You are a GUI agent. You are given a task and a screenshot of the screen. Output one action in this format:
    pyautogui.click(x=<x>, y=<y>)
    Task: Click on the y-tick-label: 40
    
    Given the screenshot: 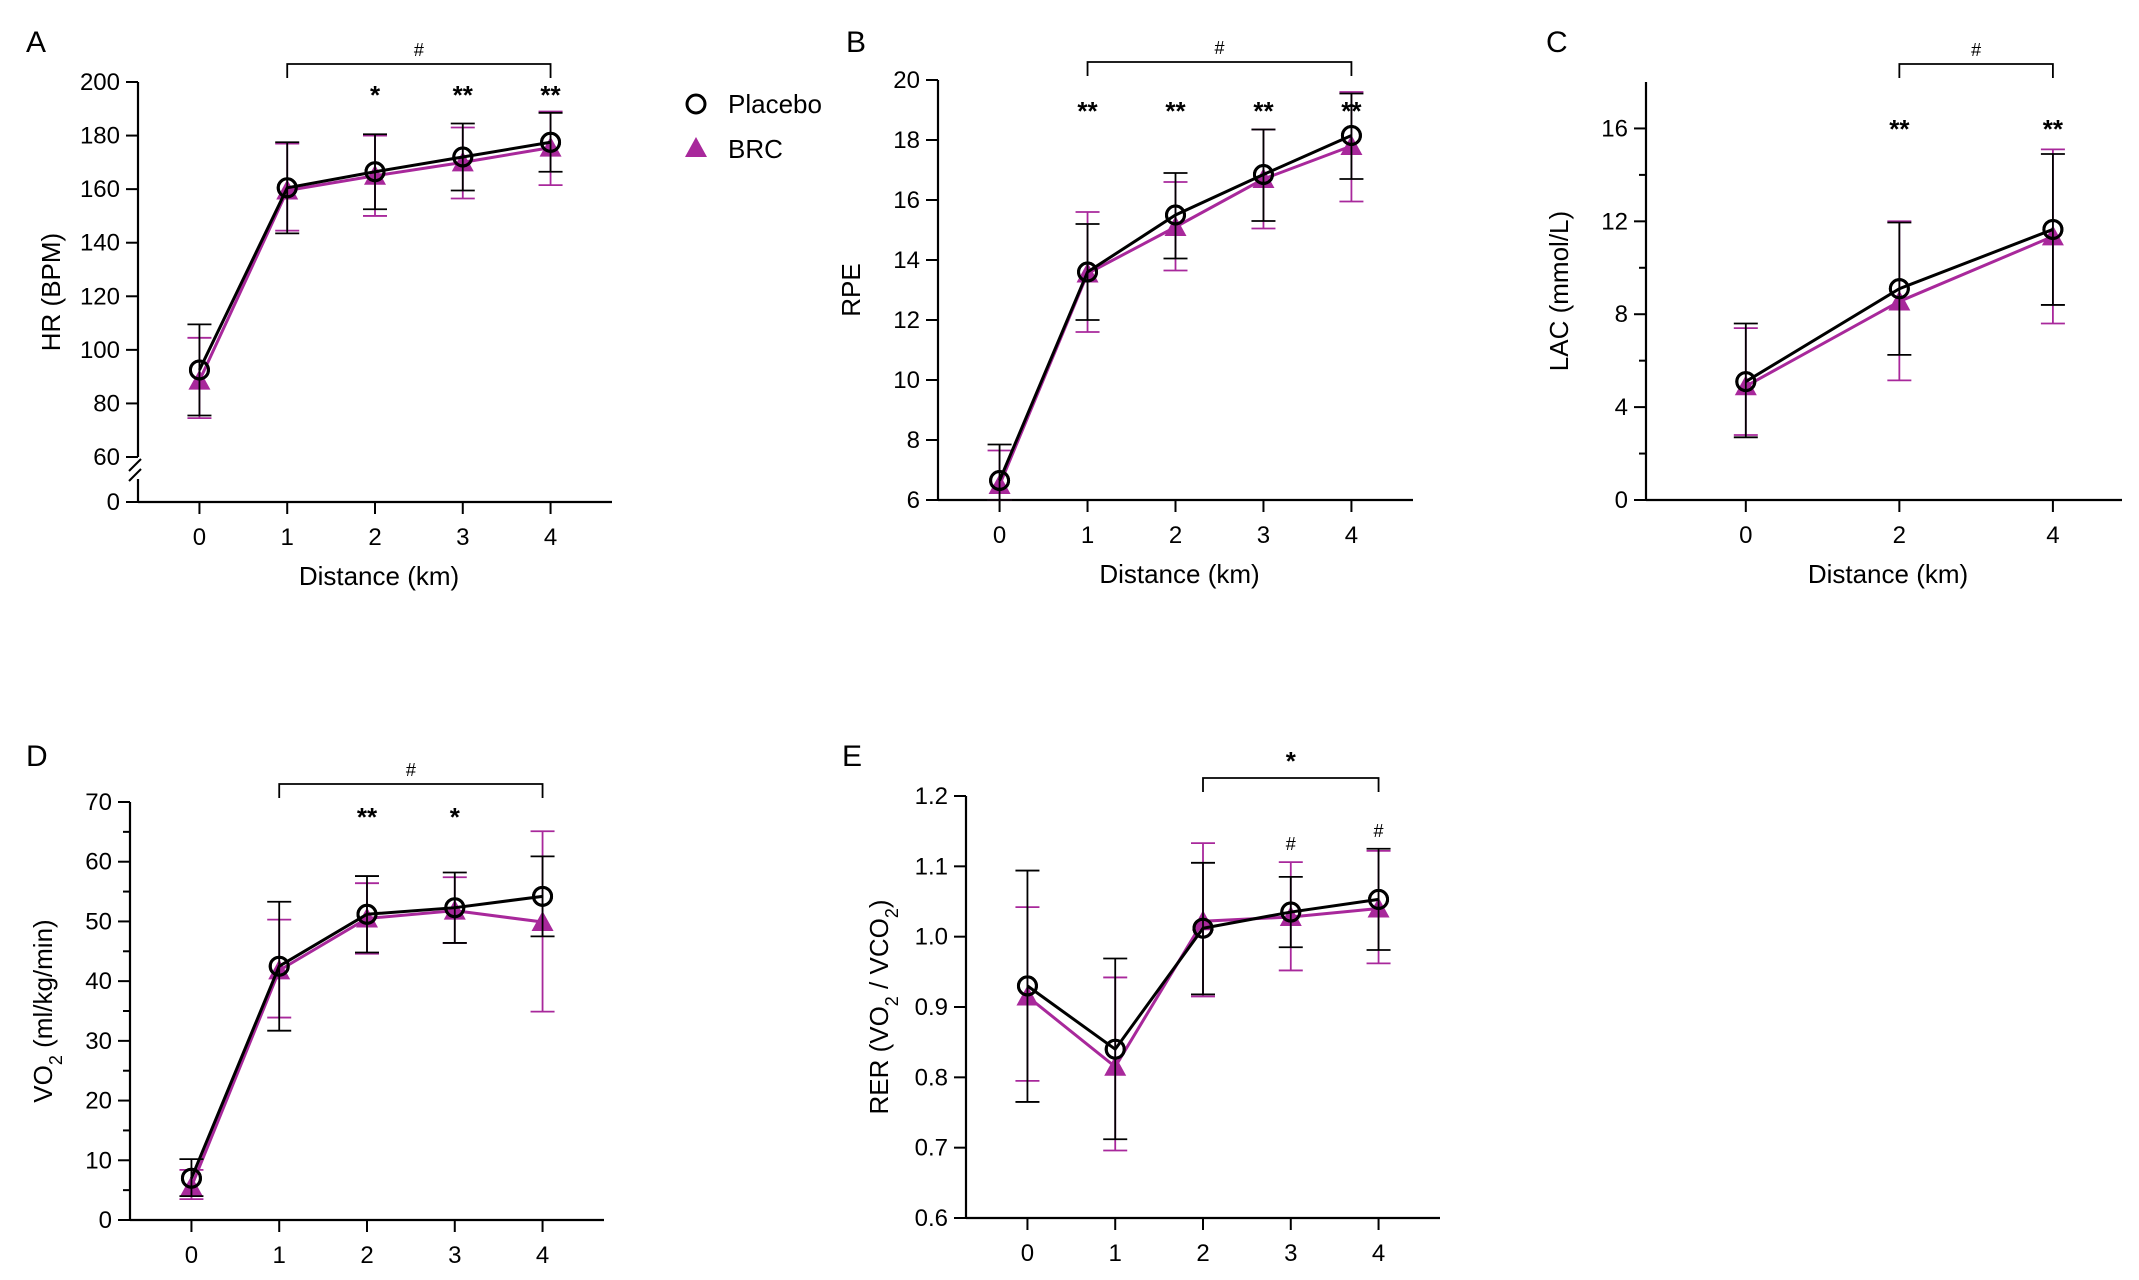 What is the action you would take?
    pyautogui.click(x=98, y=981)
    